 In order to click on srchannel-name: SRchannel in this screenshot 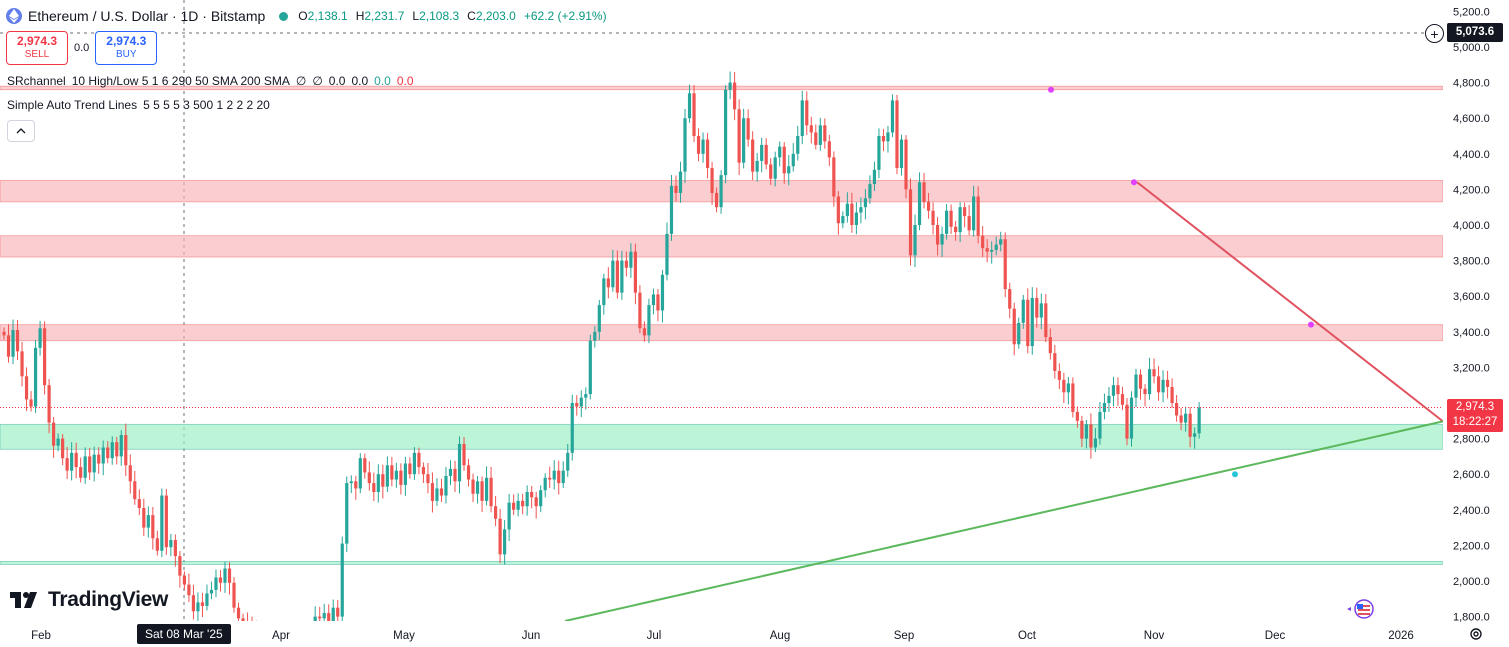, I will do `click(36, 81)`.